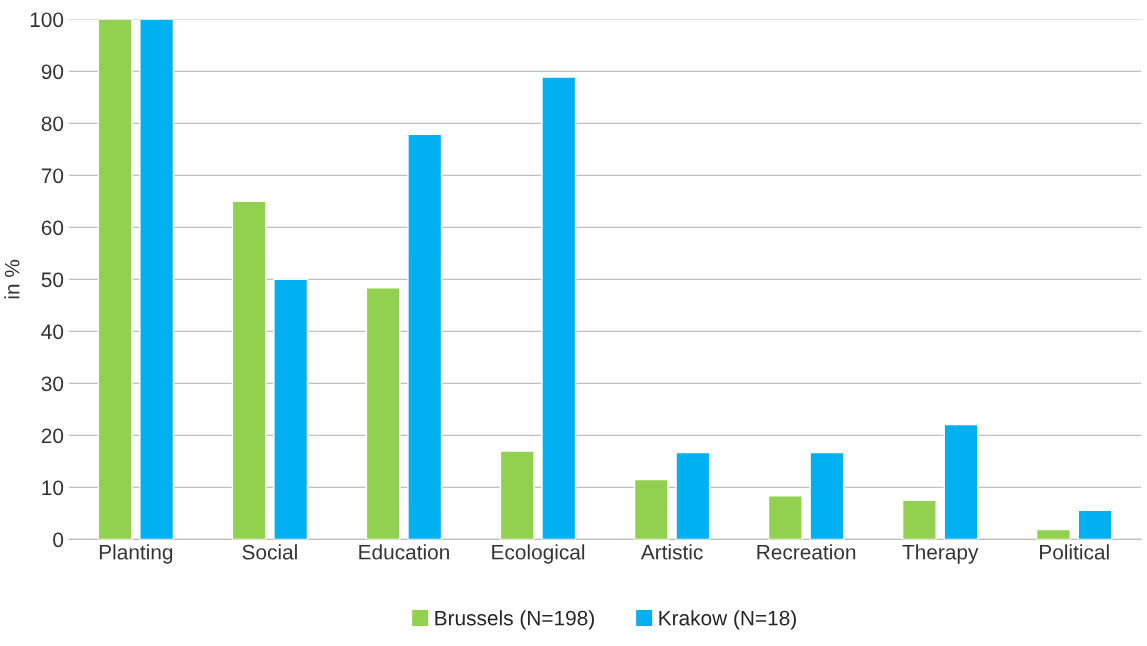 This screenshot has width=1147, height=646. I want to click on x-tick-label: Planting, so click(136, 554).